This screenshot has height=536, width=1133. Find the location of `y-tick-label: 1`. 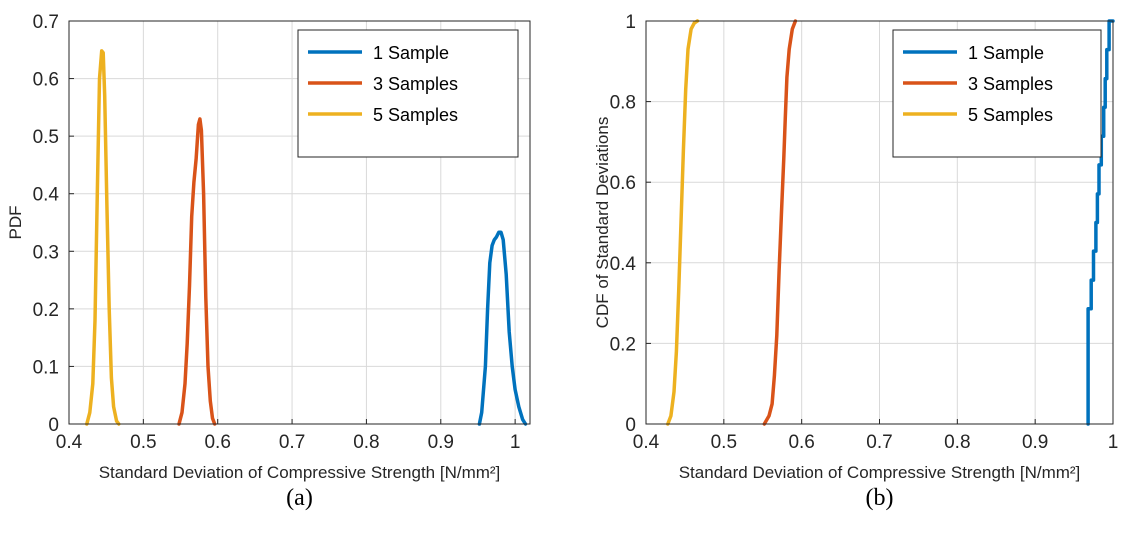

y-tick-label: 1 is located at coordinates (630, 22).